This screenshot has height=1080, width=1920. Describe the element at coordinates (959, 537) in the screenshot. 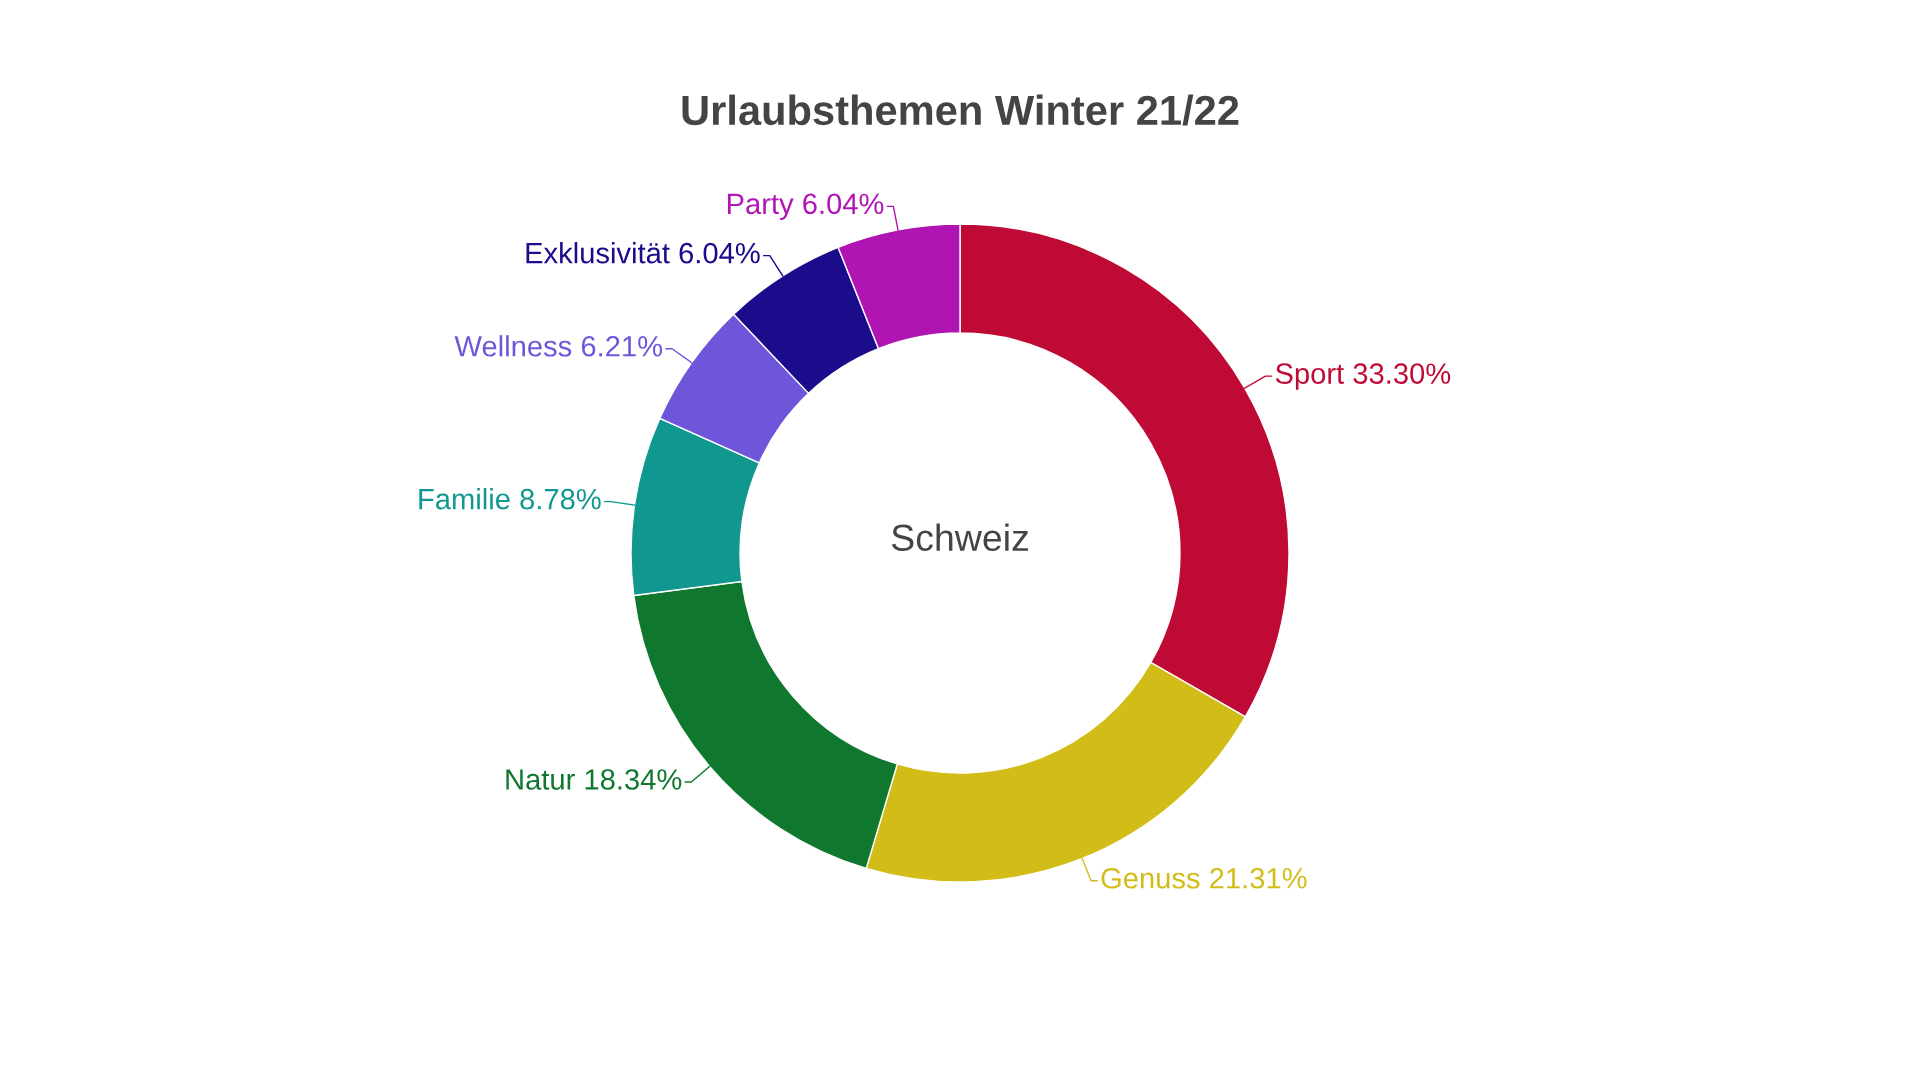

I see `text: Schweiz` at that location.